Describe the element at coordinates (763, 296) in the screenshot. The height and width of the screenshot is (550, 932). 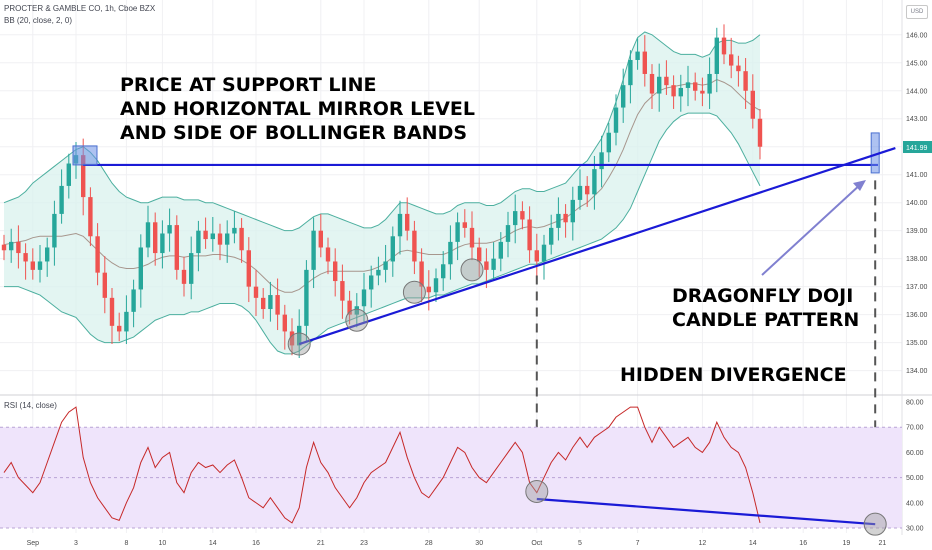
I see `doji-annotation-line: DRAGONFLY DOJI` at that location.